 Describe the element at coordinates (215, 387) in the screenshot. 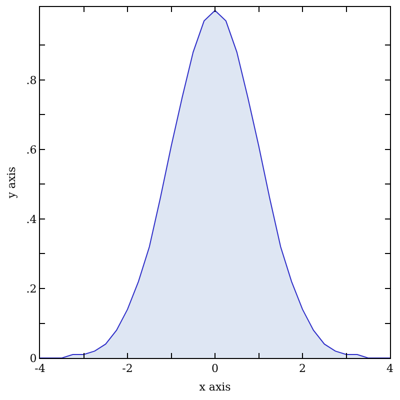

I see `x-axis-title: x axis` at that location.